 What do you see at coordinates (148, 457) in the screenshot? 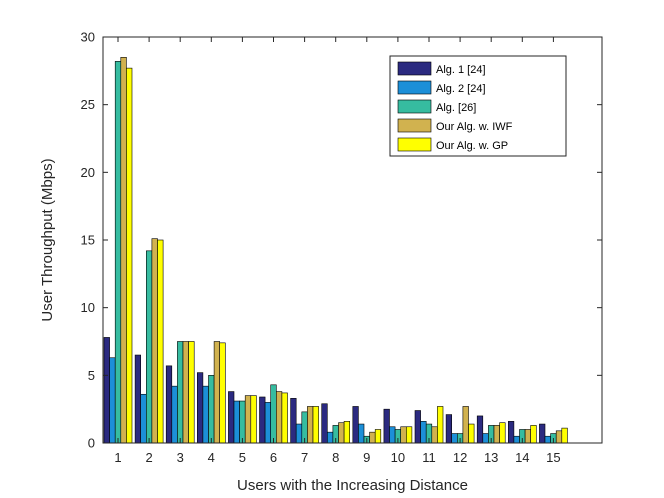
I see `x-tick-label: 2` at bounding box center [148, 457].